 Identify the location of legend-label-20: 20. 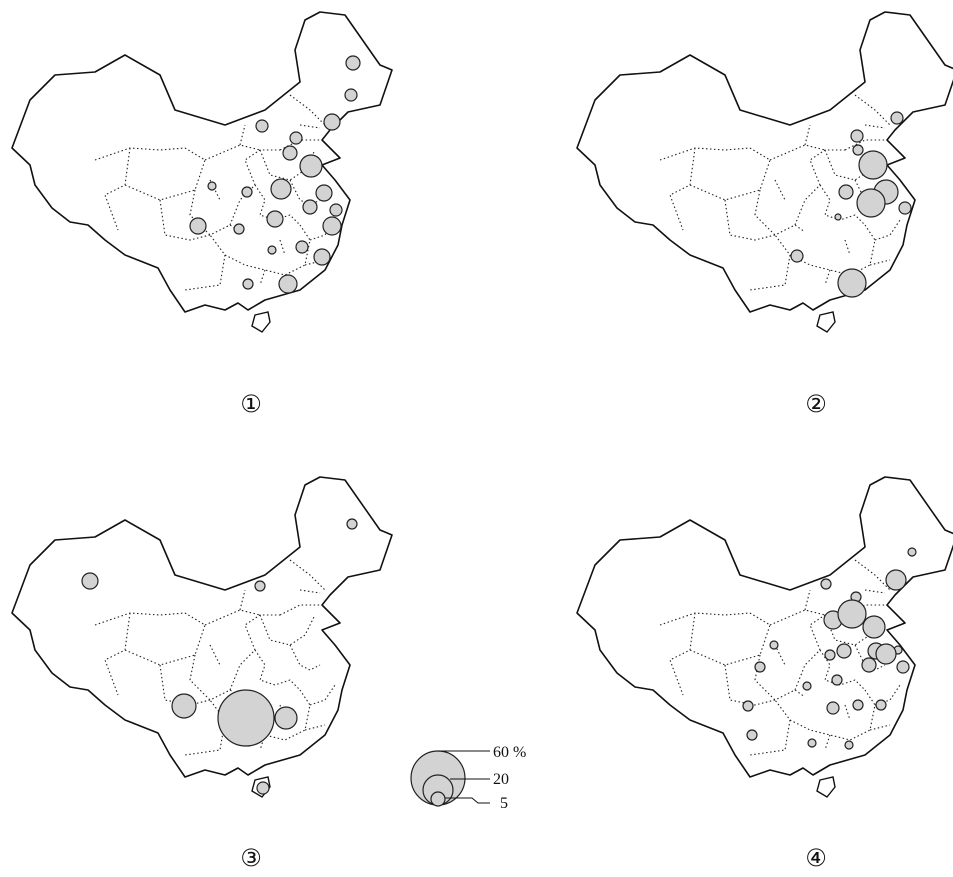
(501, 779).